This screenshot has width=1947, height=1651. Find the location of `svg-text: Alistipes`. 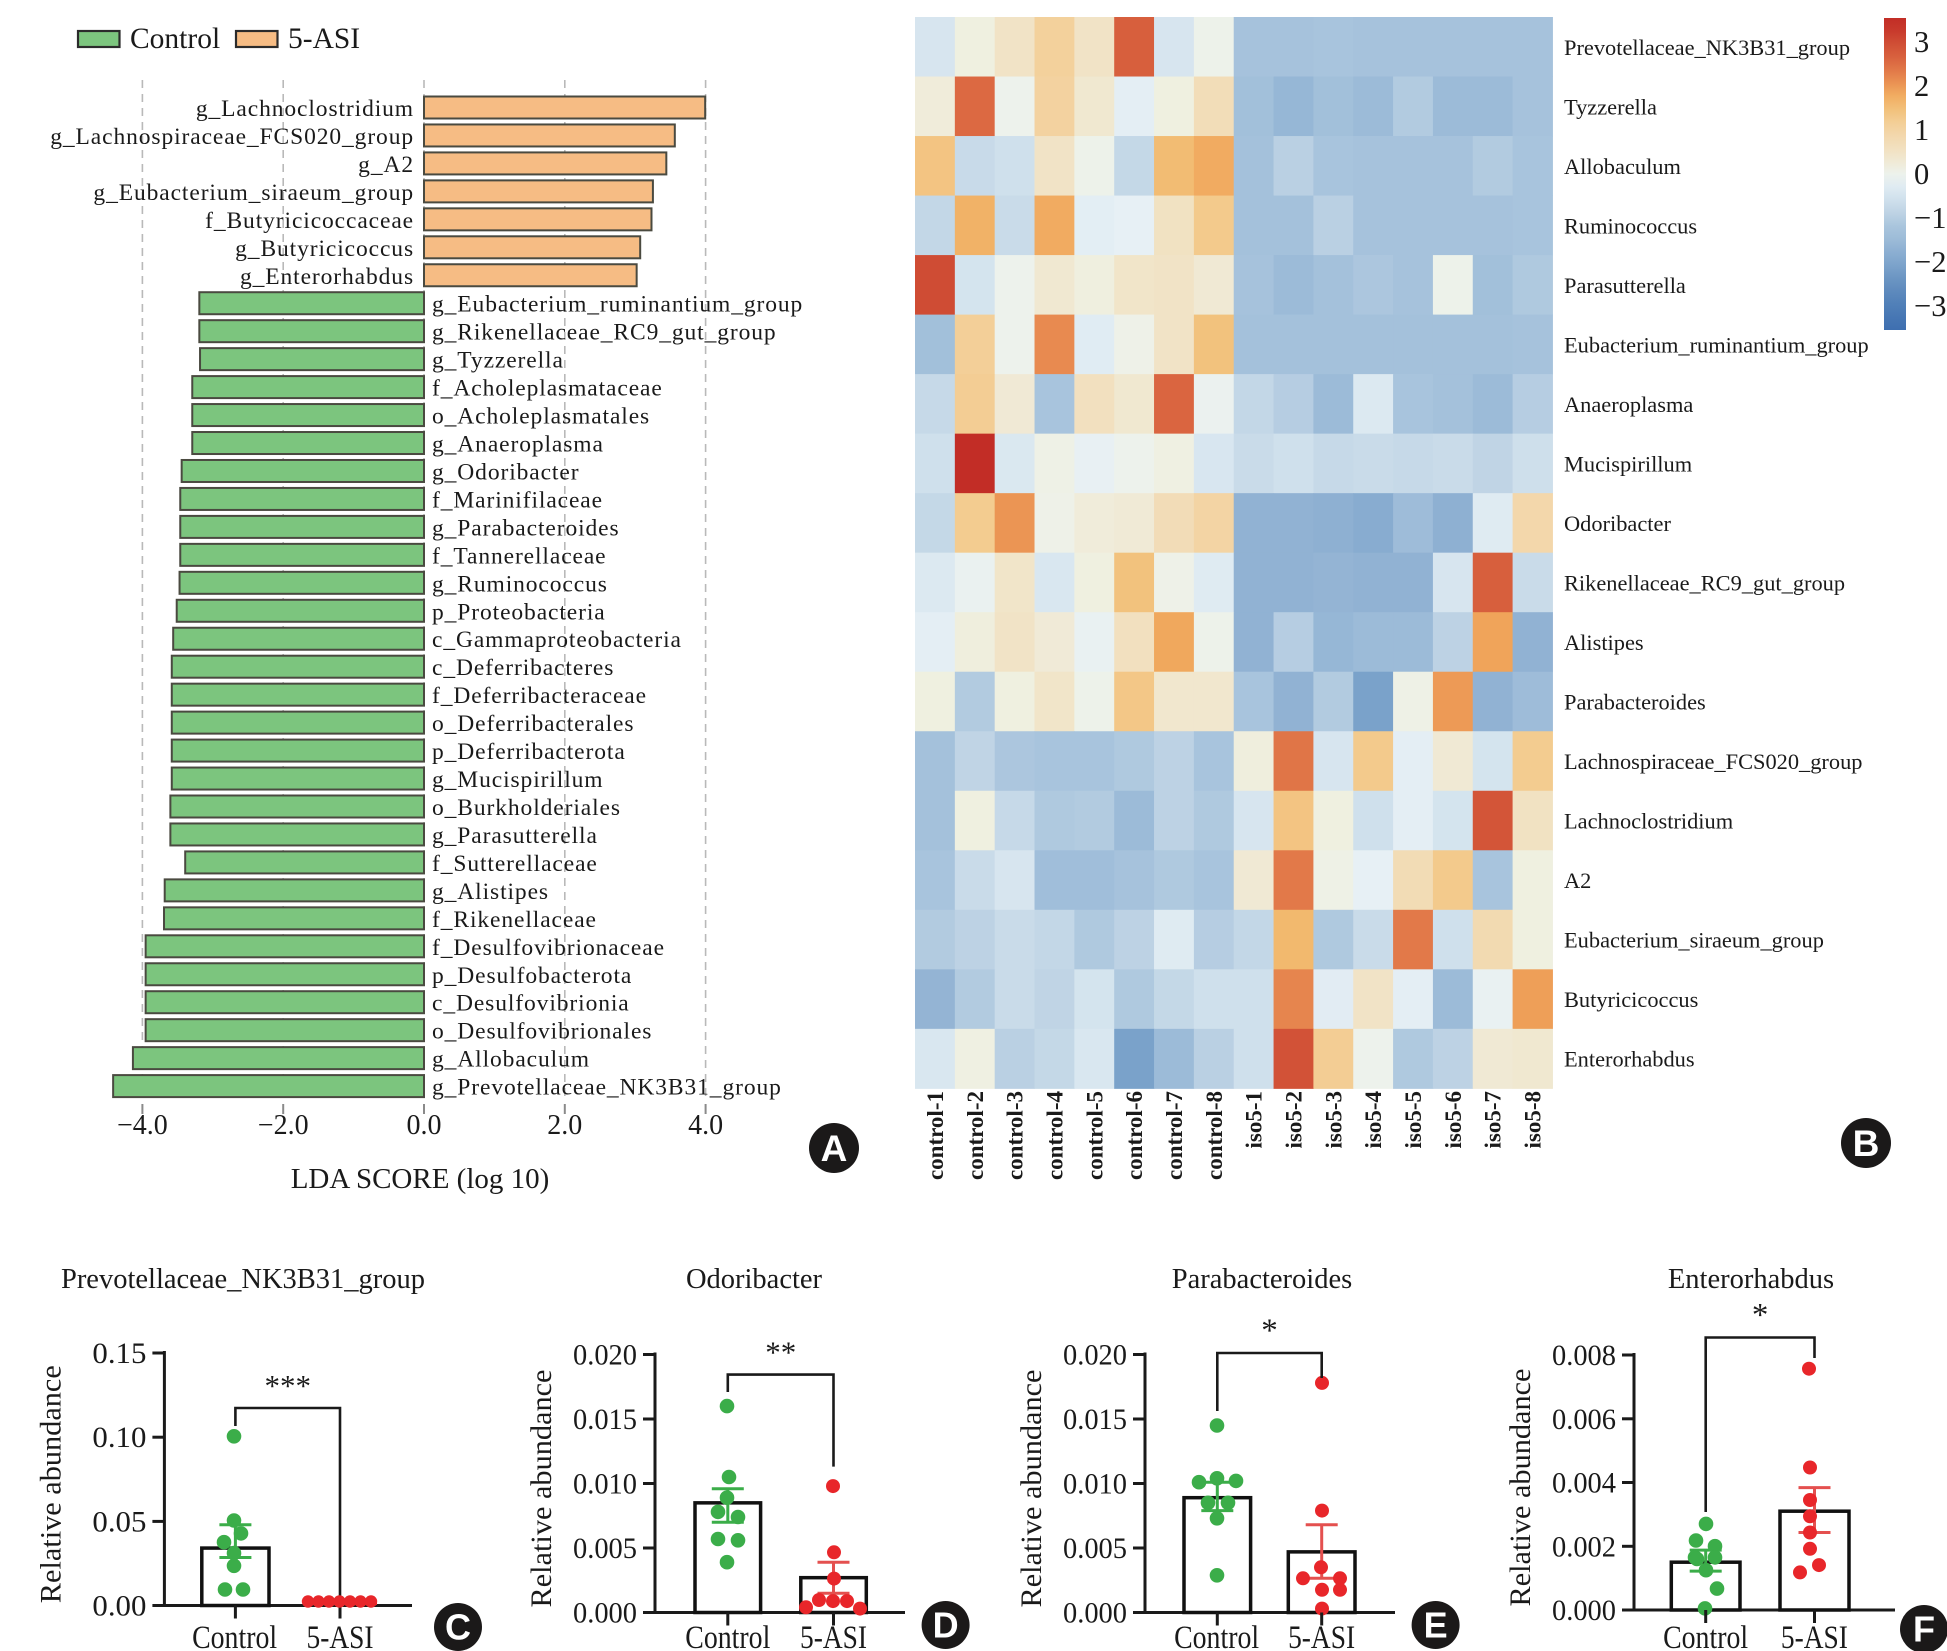

svg-text: Alistipes is located at coordinates (1604, 642).